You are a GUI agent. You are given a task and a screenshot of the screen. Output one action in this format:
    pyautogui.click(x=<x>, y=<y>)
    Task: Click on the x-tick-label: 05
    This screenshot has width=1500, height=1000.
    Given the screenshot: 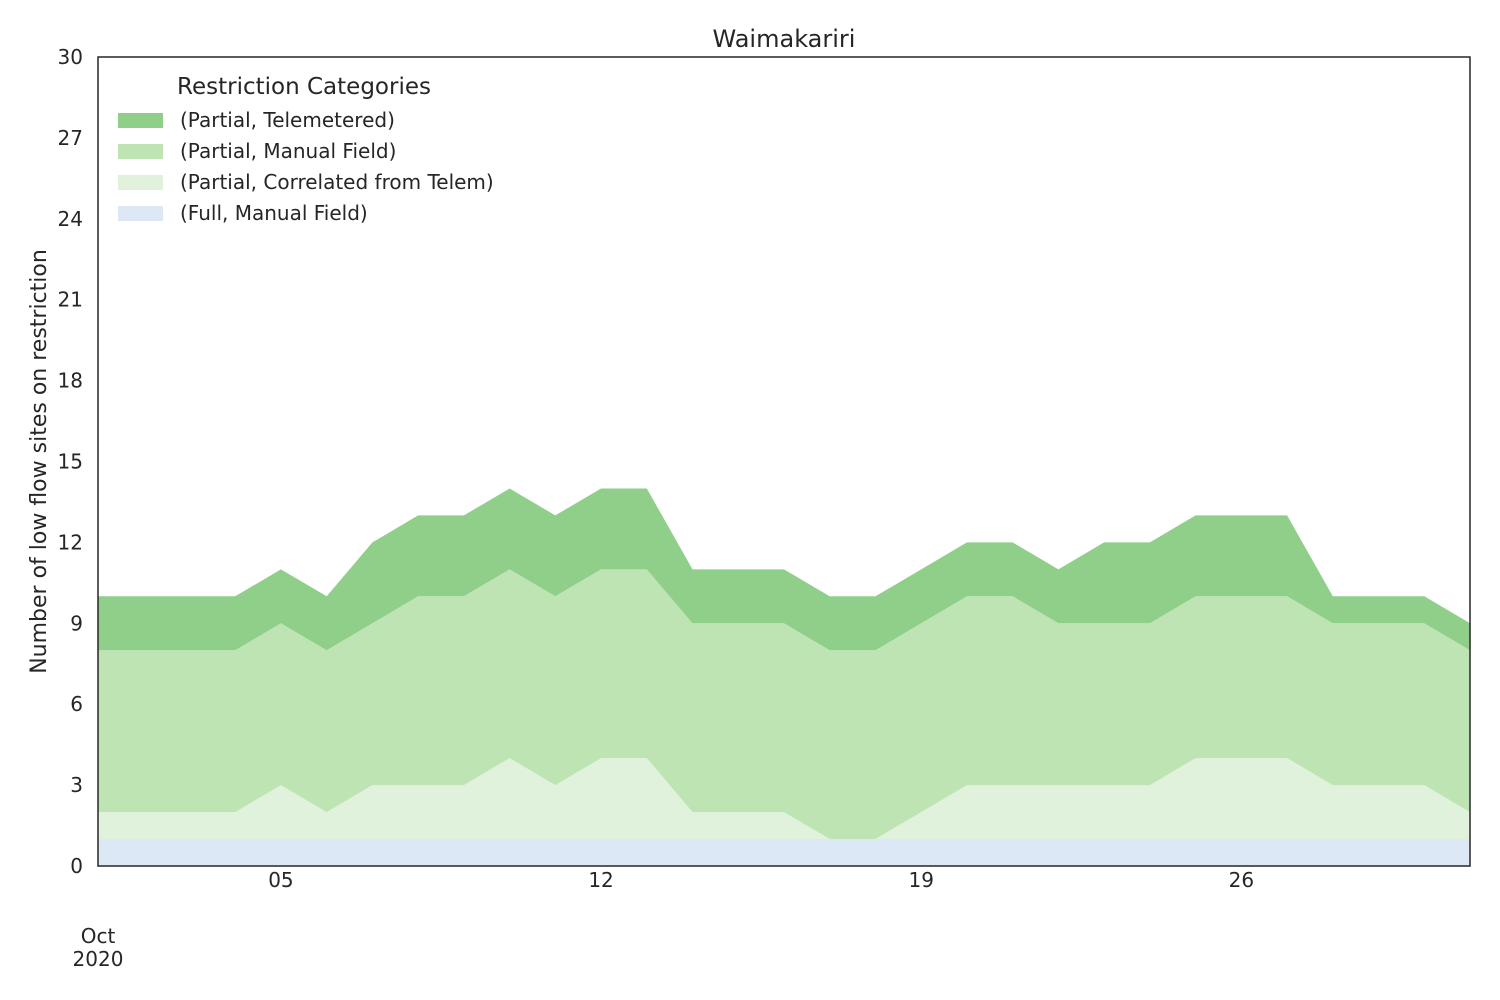 What is the action you would take?
    pyautogui.click(x=280, y=880)
    